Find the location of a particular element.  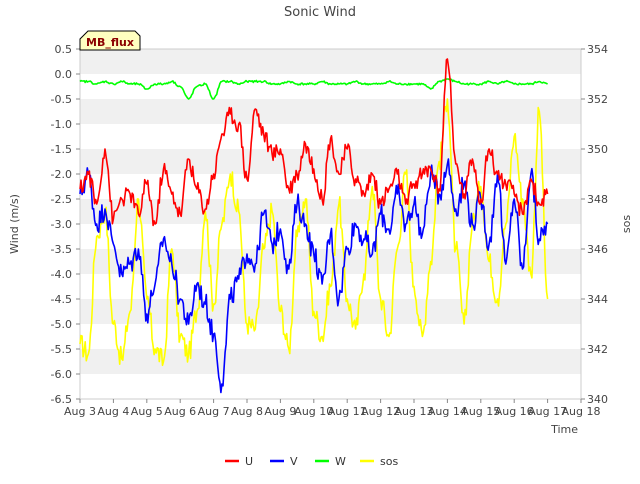

mb-flux-badge: MB_flux is located at coordinates (110, 40).